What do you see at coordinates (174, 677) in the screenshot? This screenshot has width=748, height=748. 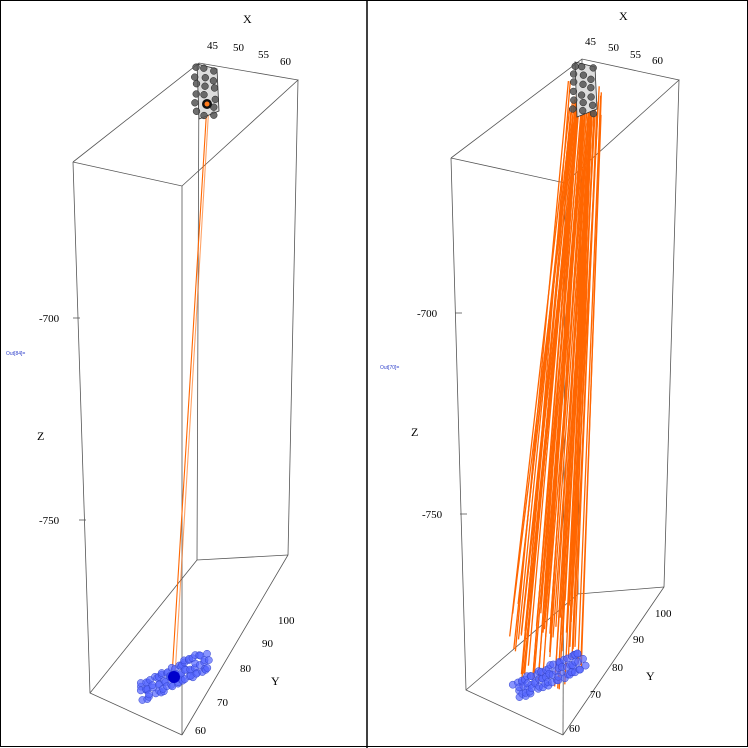 I see `highlight-target-point` at bounding box center [174, 677].